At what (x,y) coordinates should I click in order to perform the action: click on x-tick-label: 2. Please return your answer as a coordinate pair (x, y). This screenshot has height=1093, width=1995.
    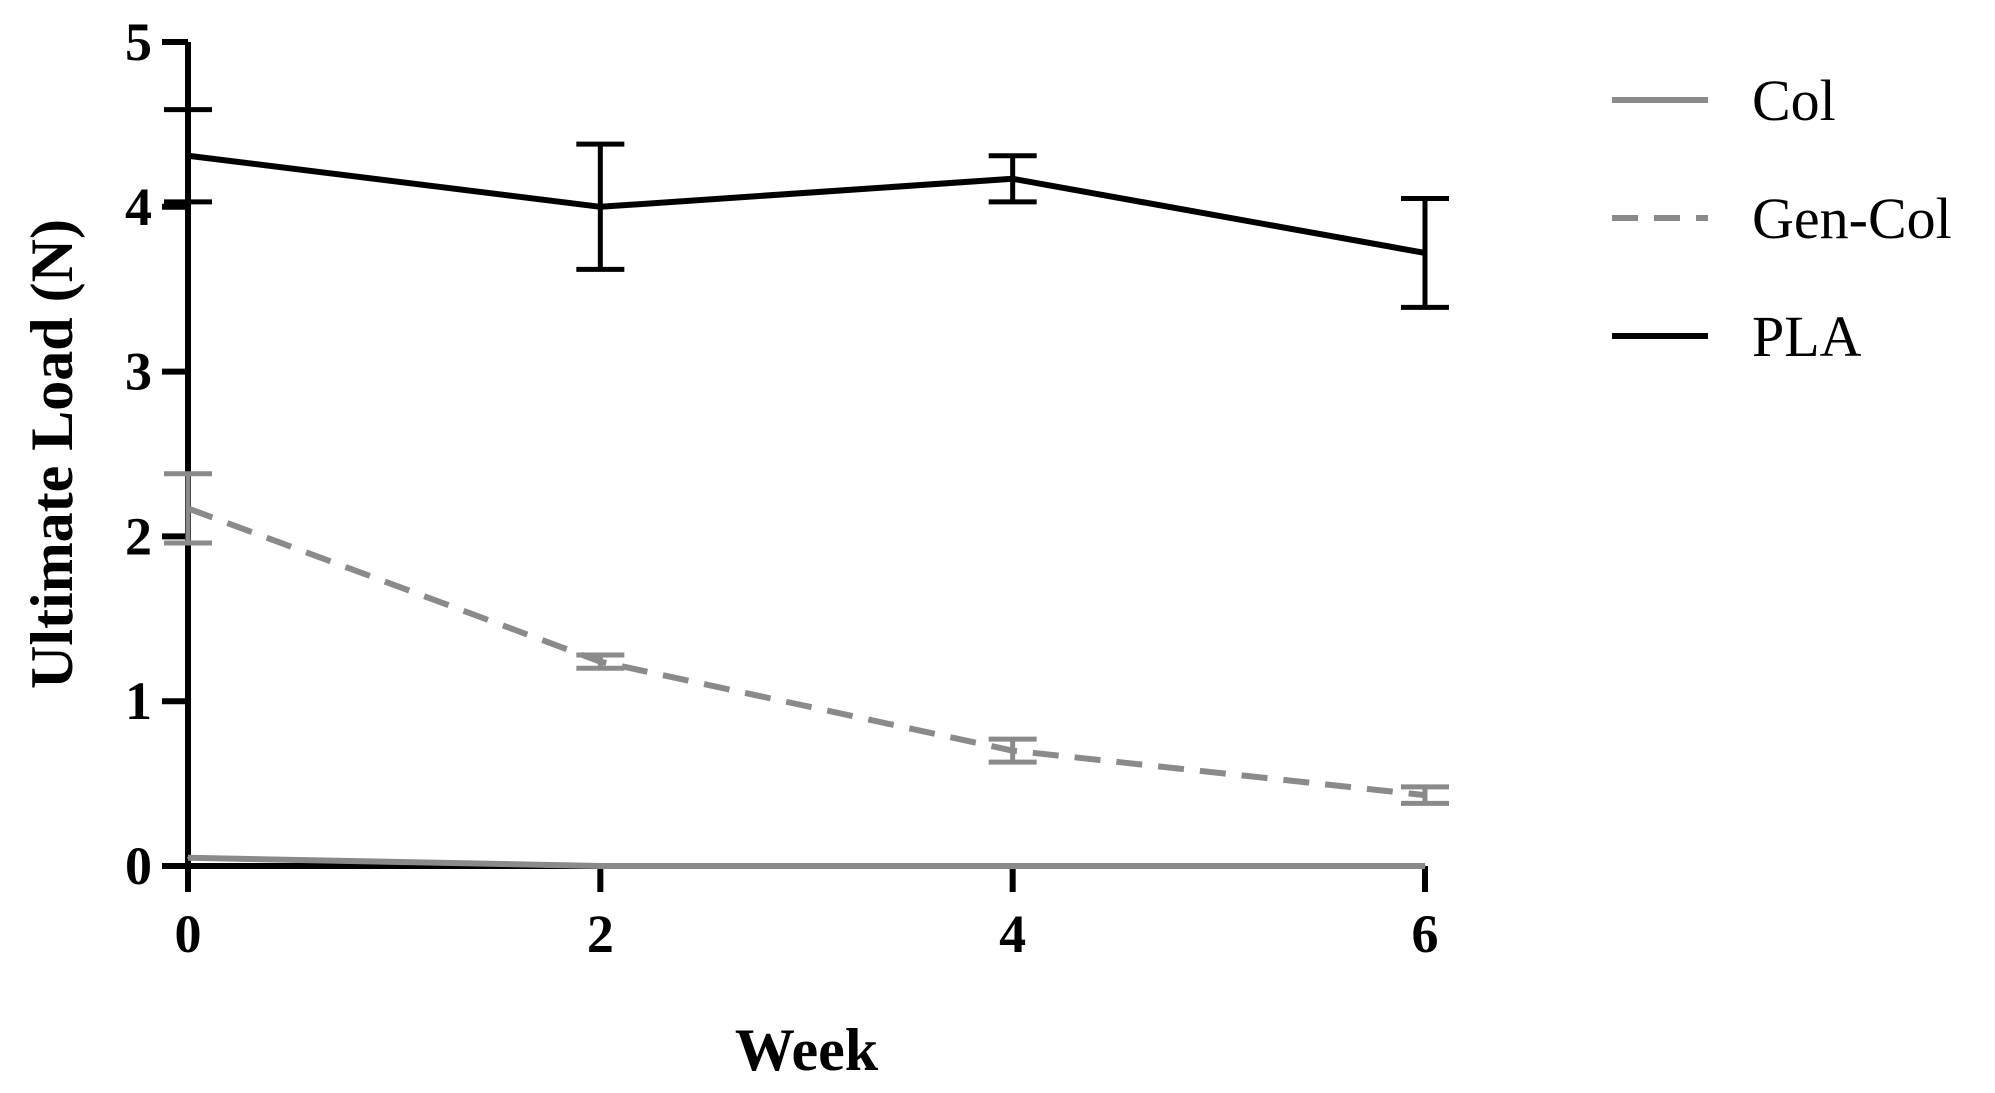
    Looking at the image, I should click on (600, 934).